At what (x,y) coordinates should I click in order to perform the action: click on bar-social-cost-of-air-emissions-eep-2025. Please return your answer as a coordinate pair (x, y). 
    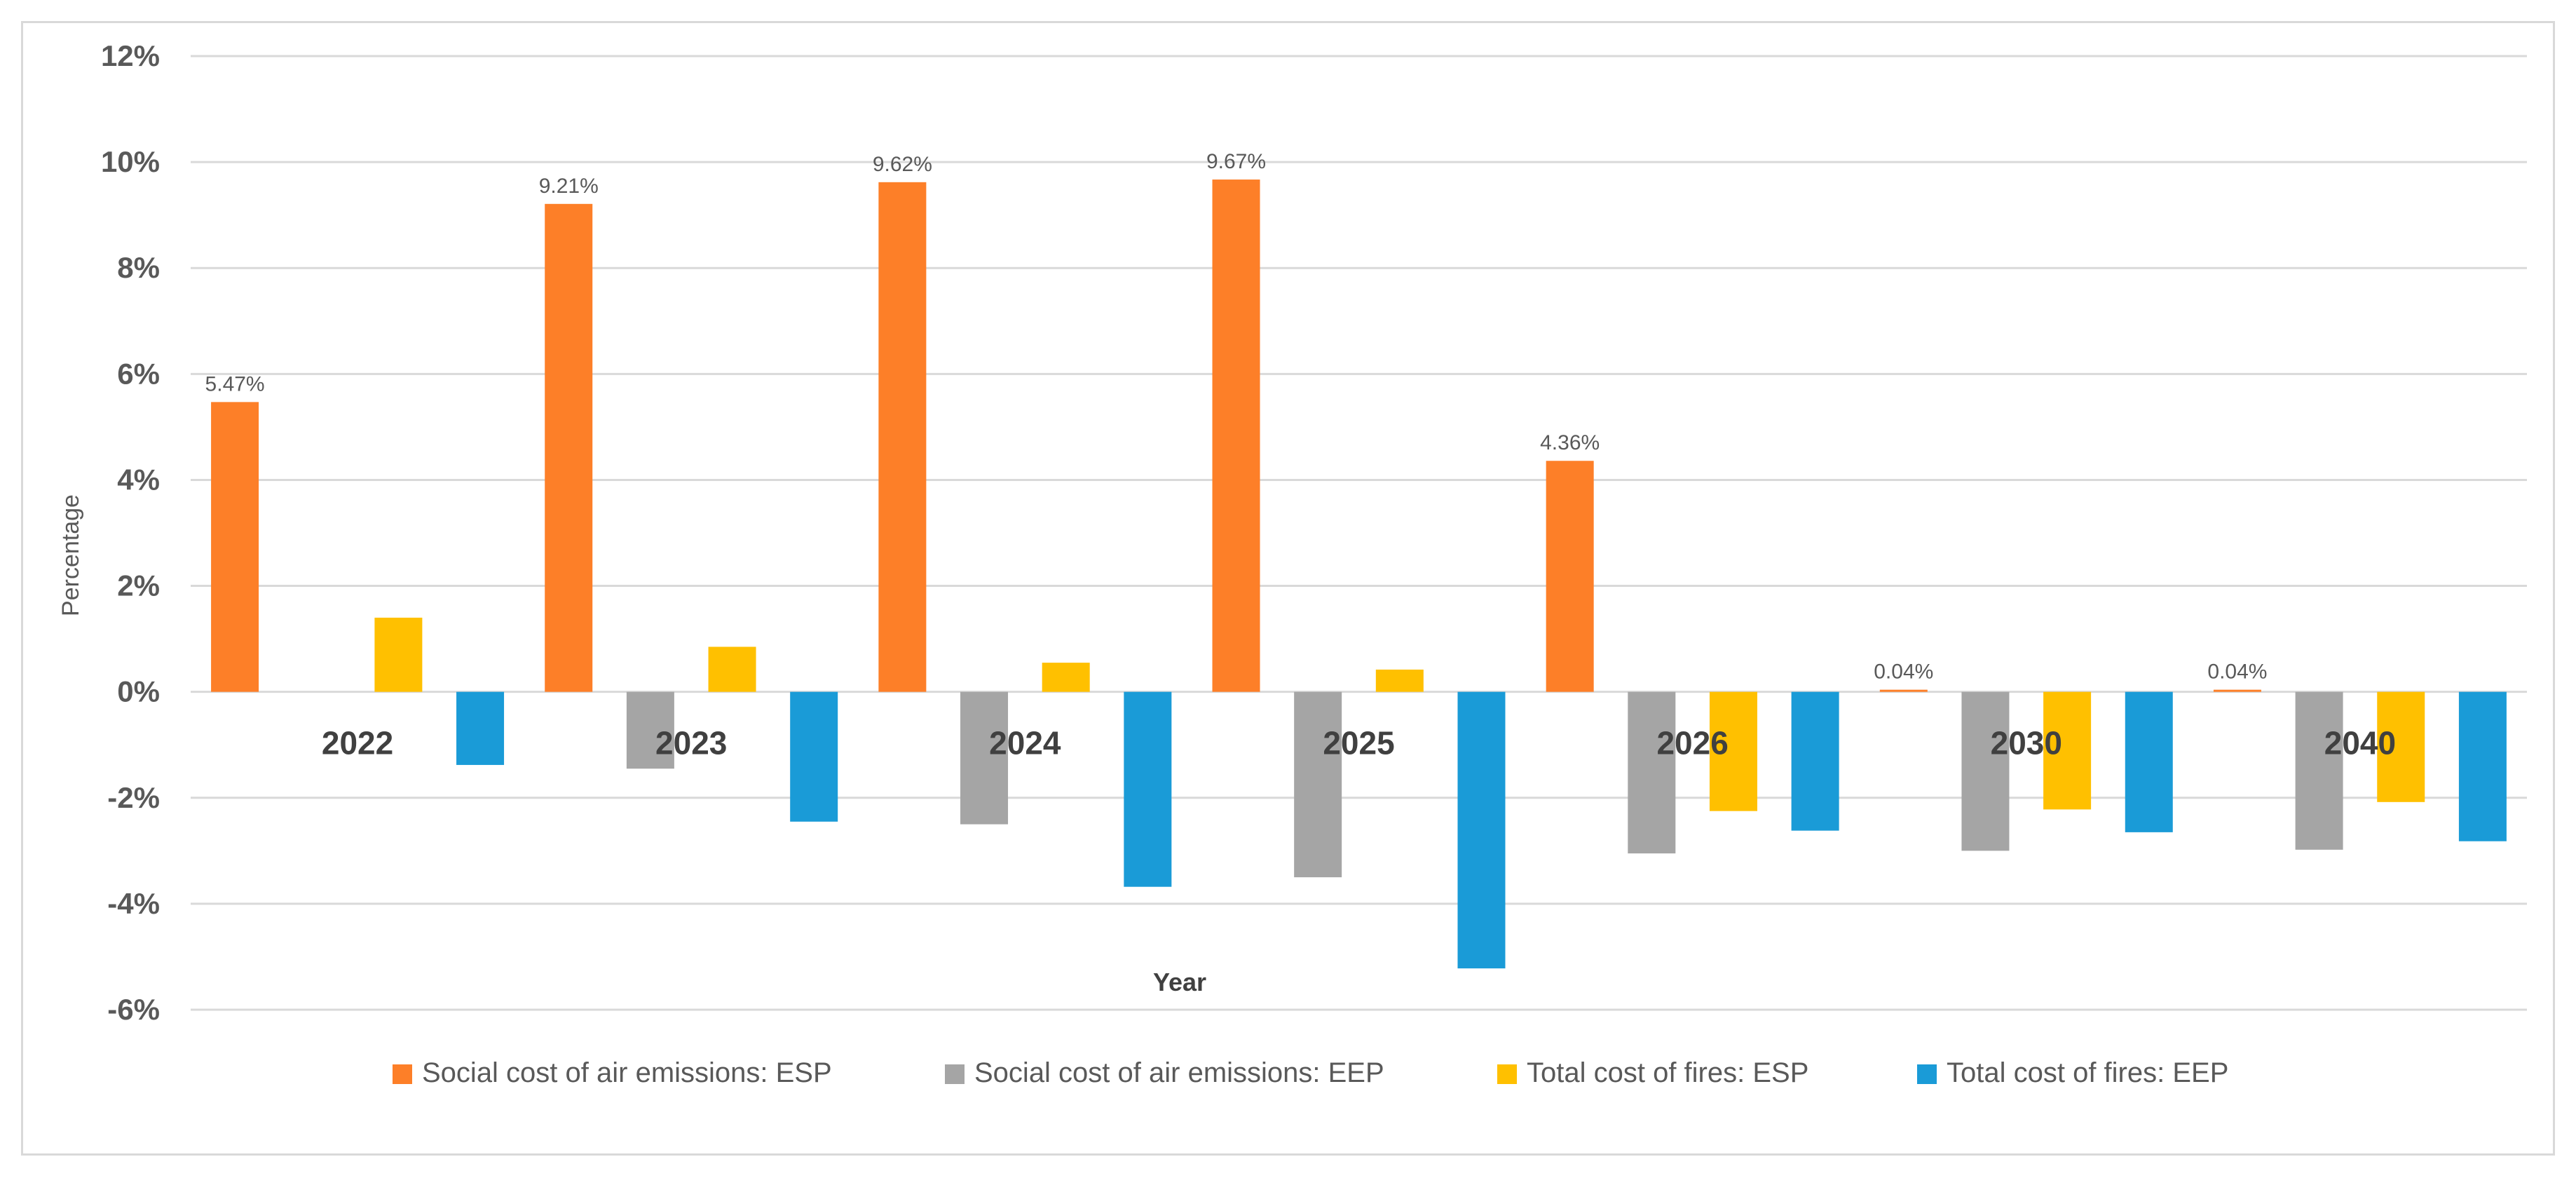
    Looking at the image, I should click on (1318, 784).